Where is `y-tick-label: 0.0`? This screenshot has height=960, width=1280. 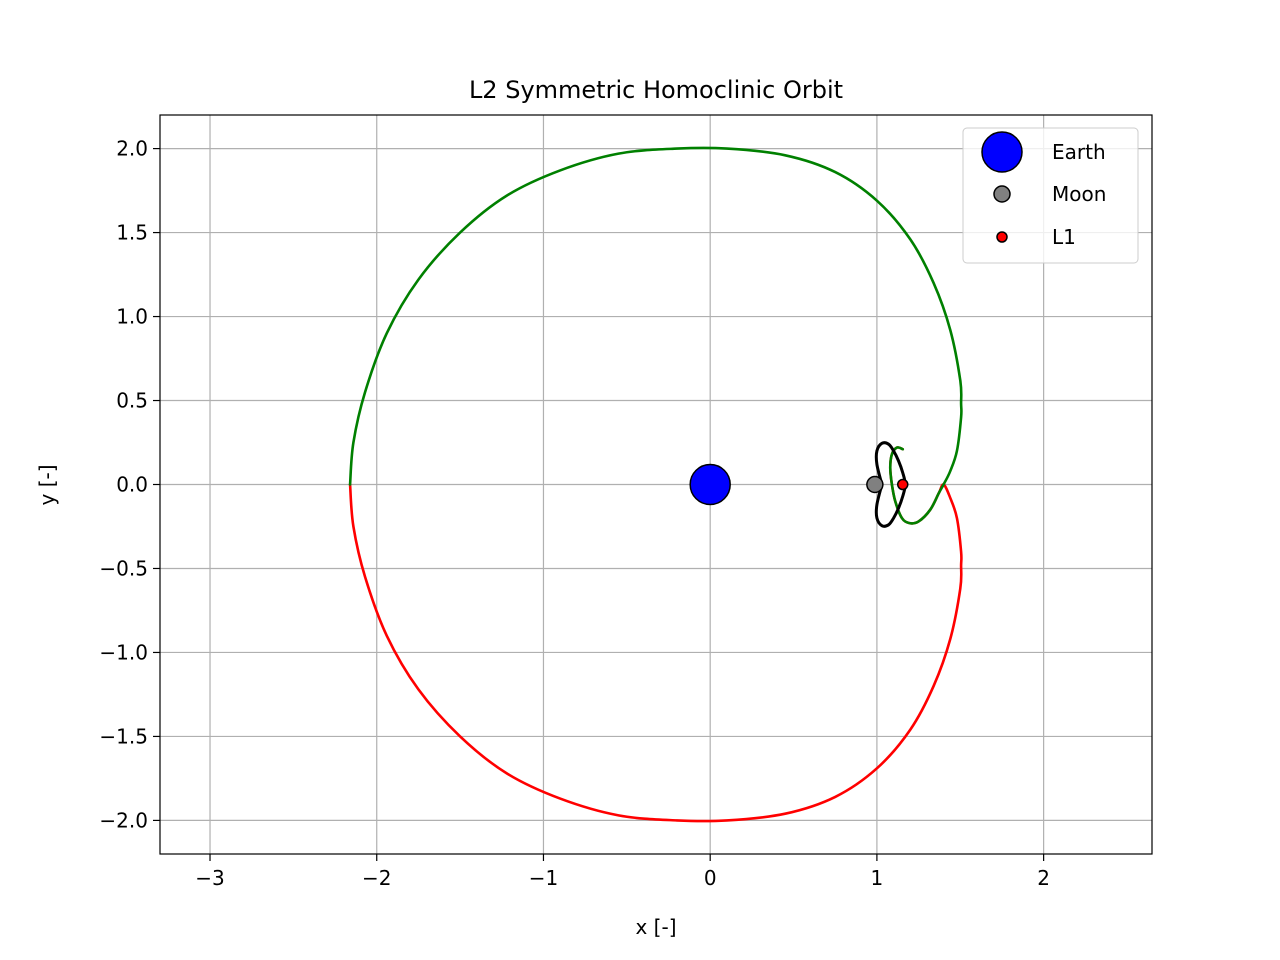
y-tick-label: 0.0 is located at coordinates (132, 485).